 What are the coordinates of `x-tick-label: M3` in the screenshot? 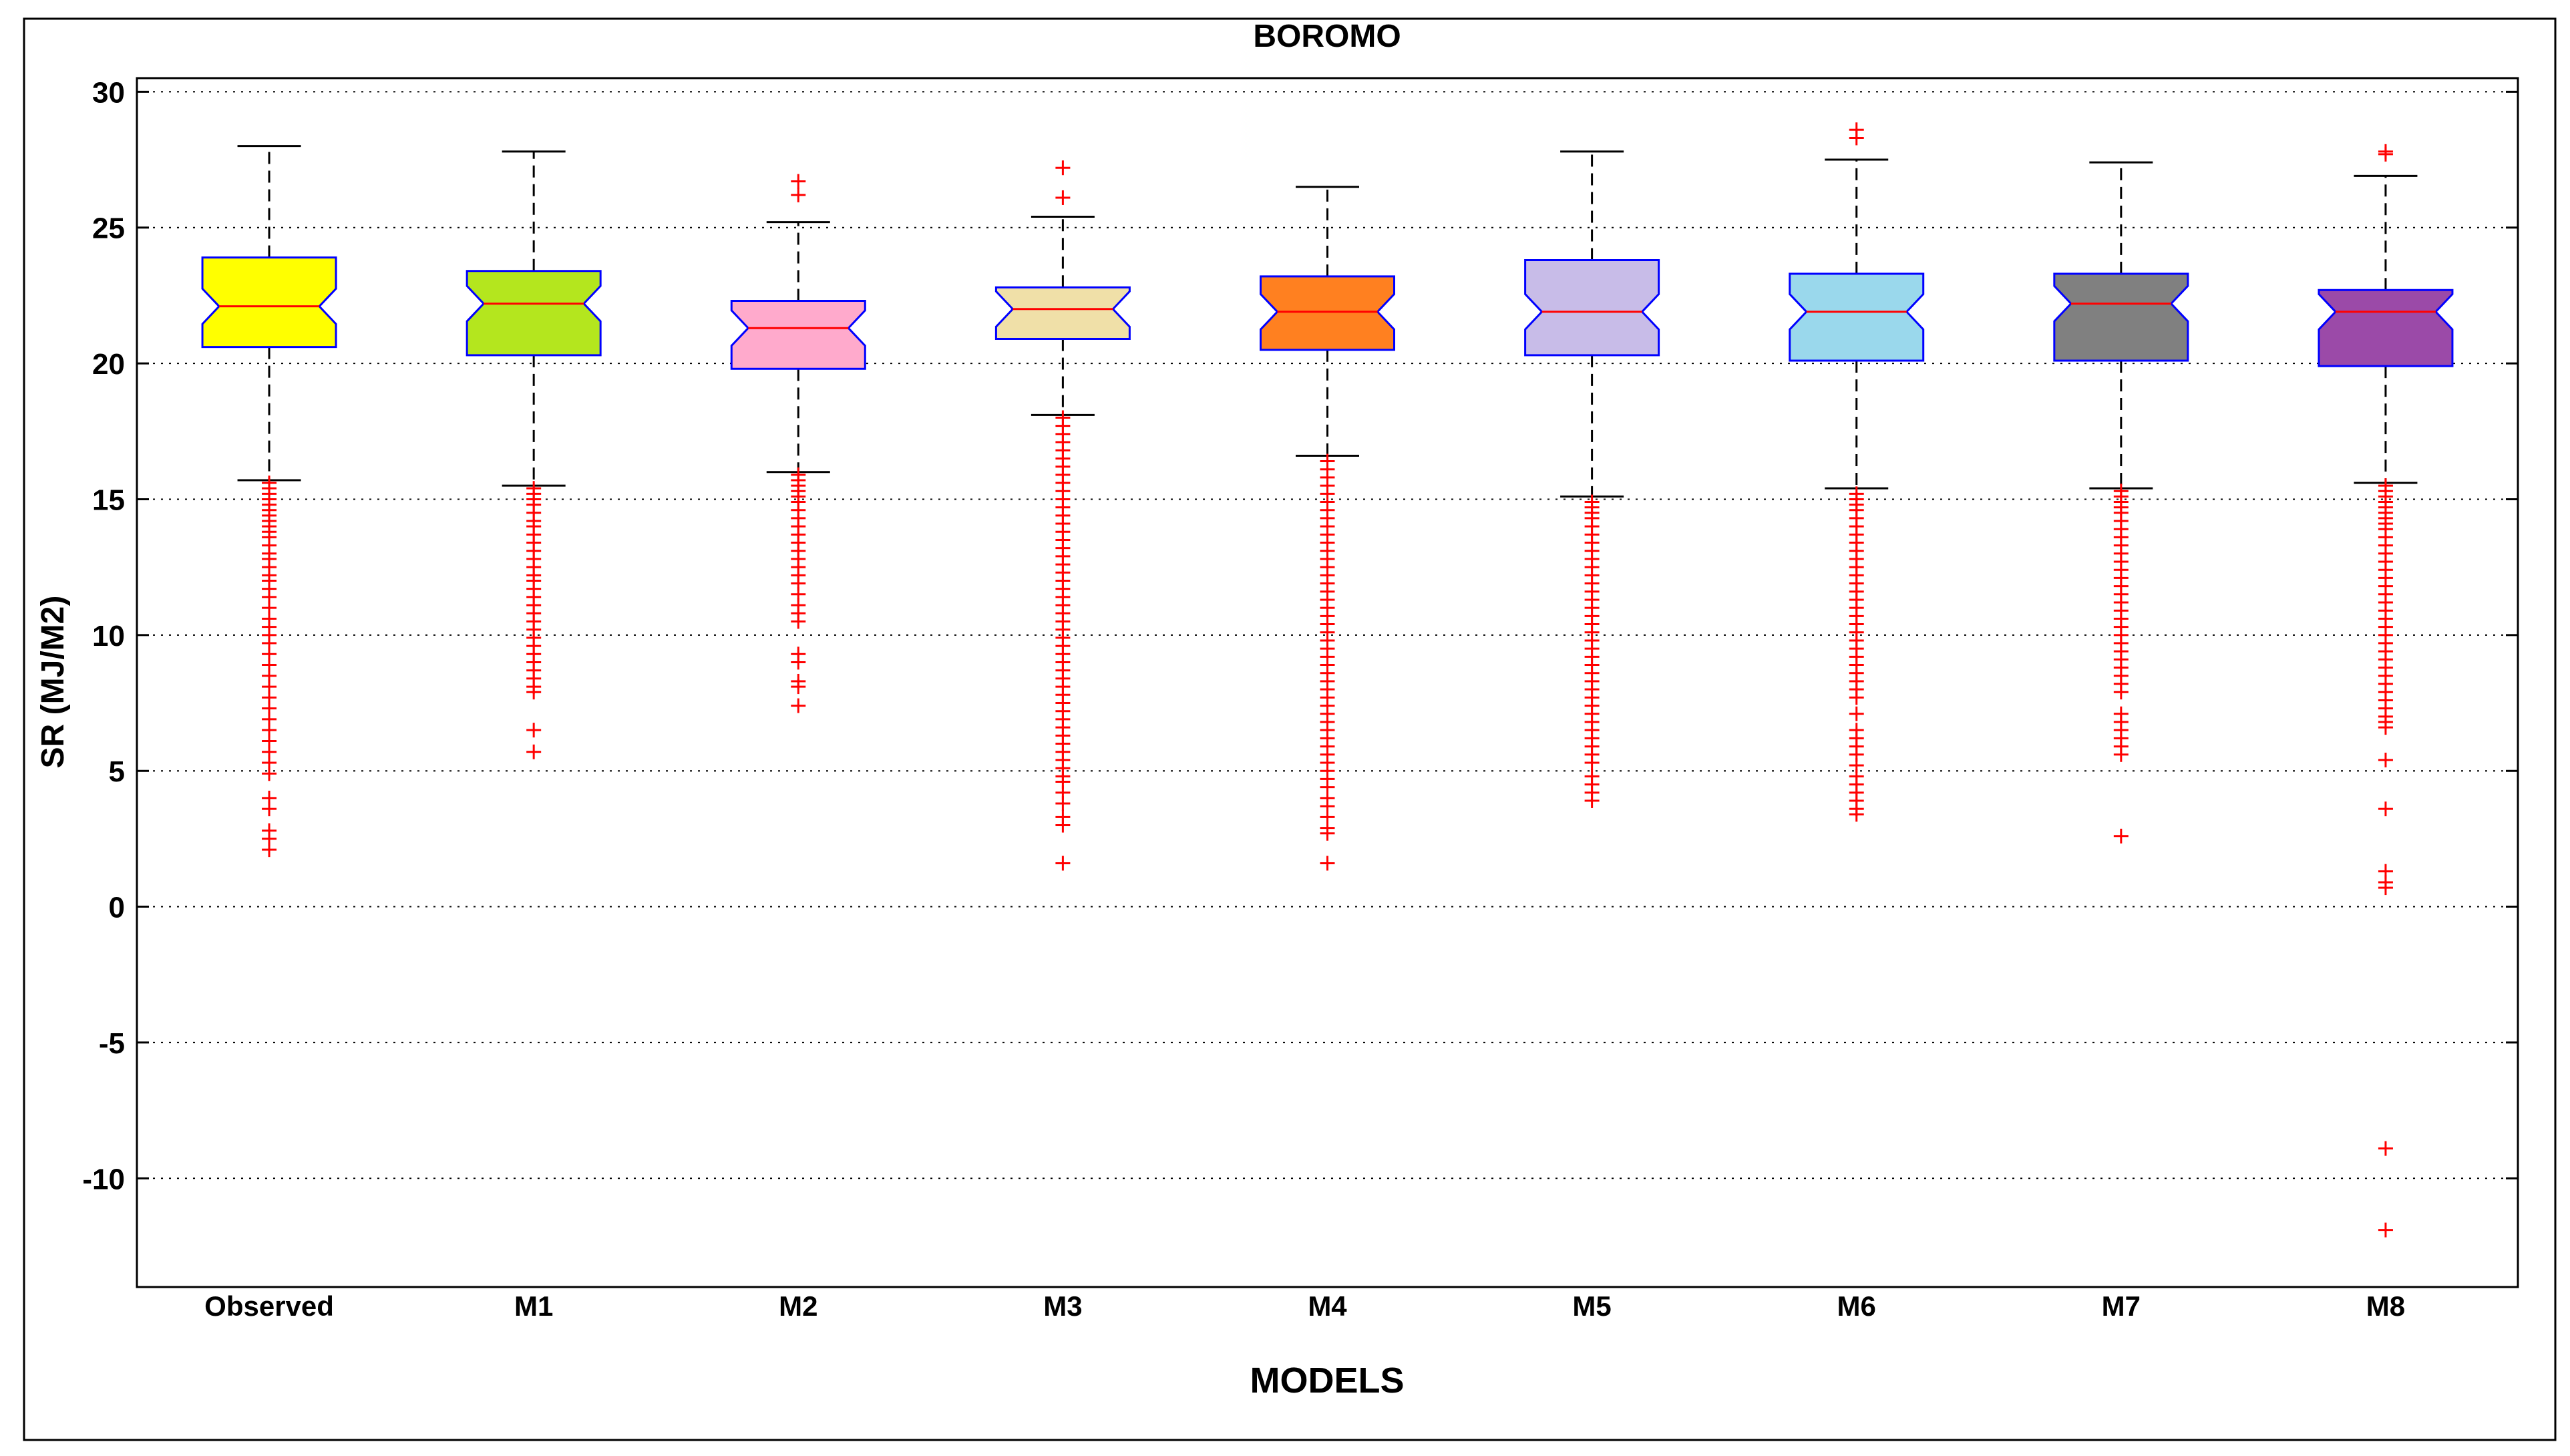 It's located at (1062, 1306).